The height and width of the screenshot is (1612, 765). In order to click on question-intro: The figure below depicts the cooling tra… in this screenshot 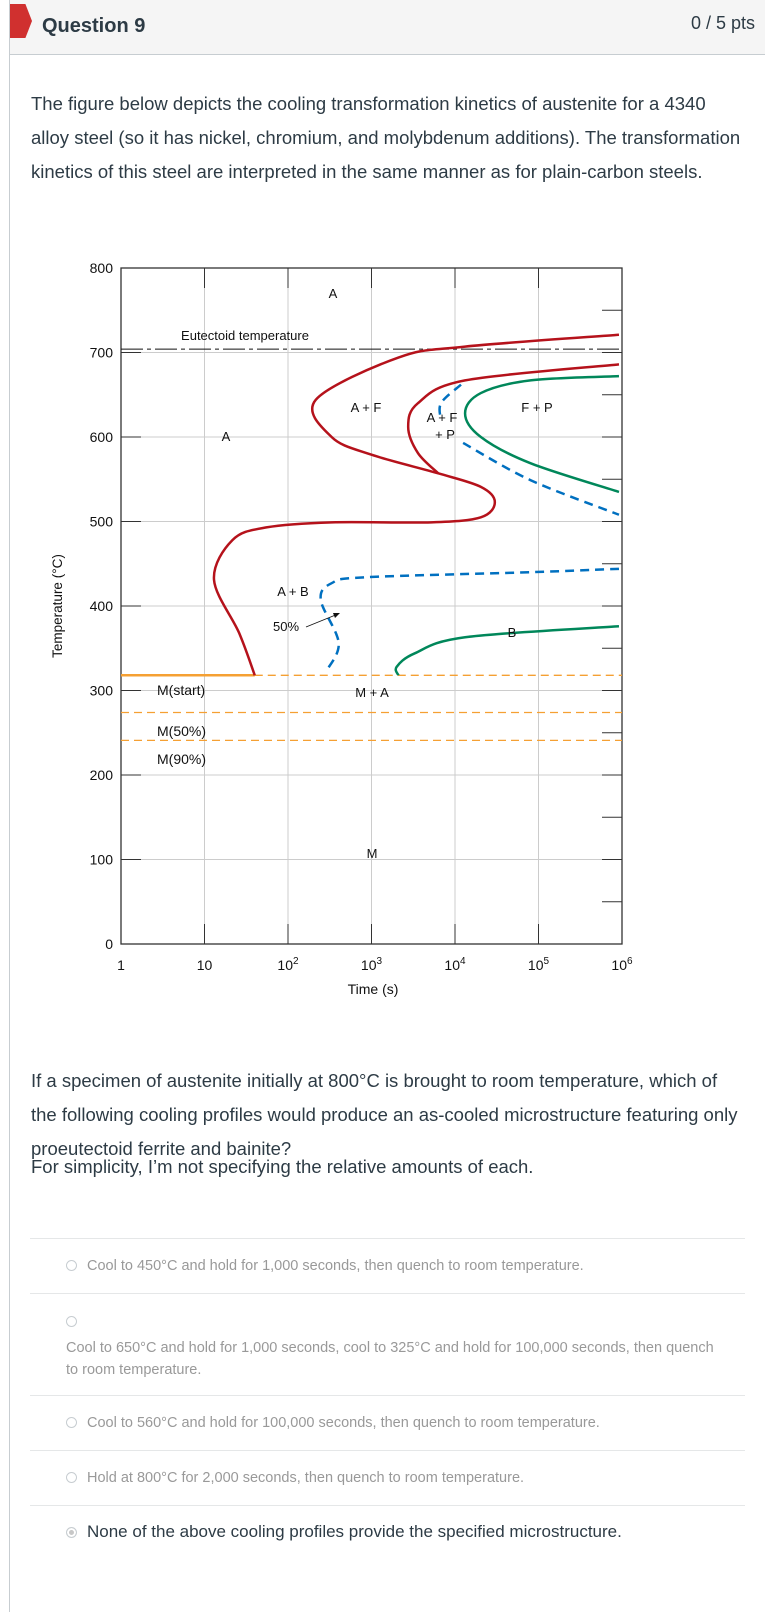, I will do `click(386, 137)`.